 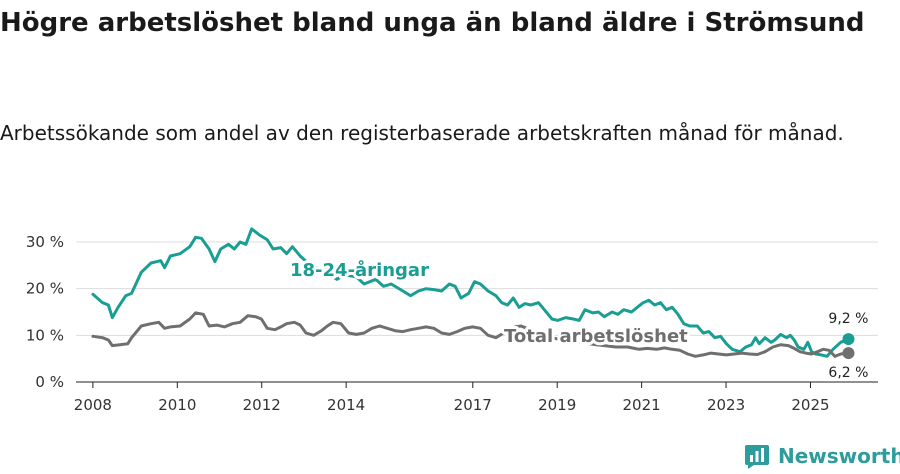 I want to click on x-tick-label: 2025, so click(x=810, y=405).